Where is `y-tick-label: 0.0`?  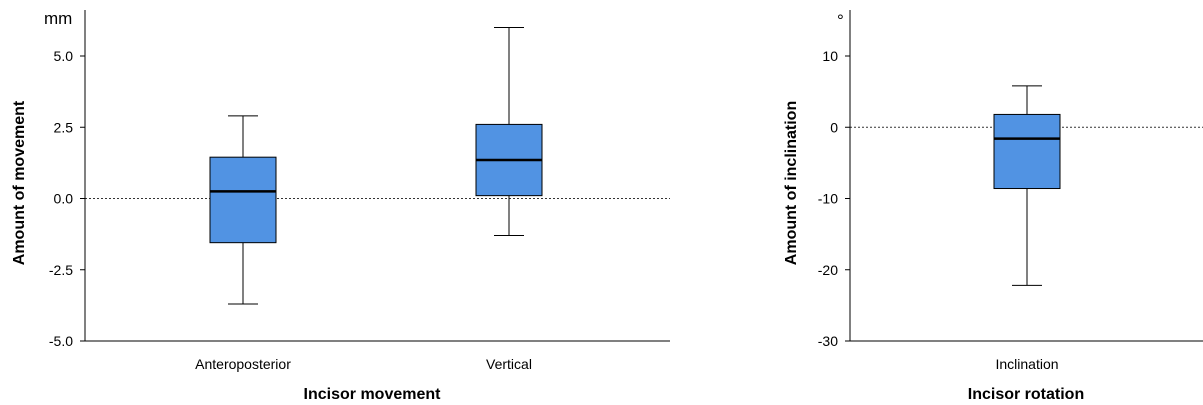 y-tick-label: 0.0 is located at coordinates (64, 199).